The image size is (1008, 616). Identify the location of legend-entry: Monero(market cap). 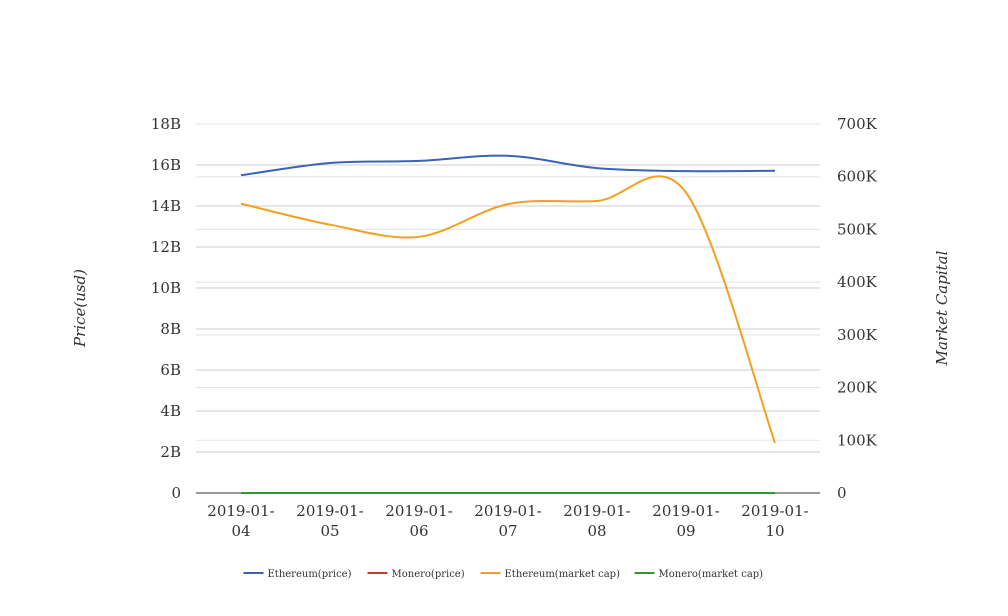
(711, 574).